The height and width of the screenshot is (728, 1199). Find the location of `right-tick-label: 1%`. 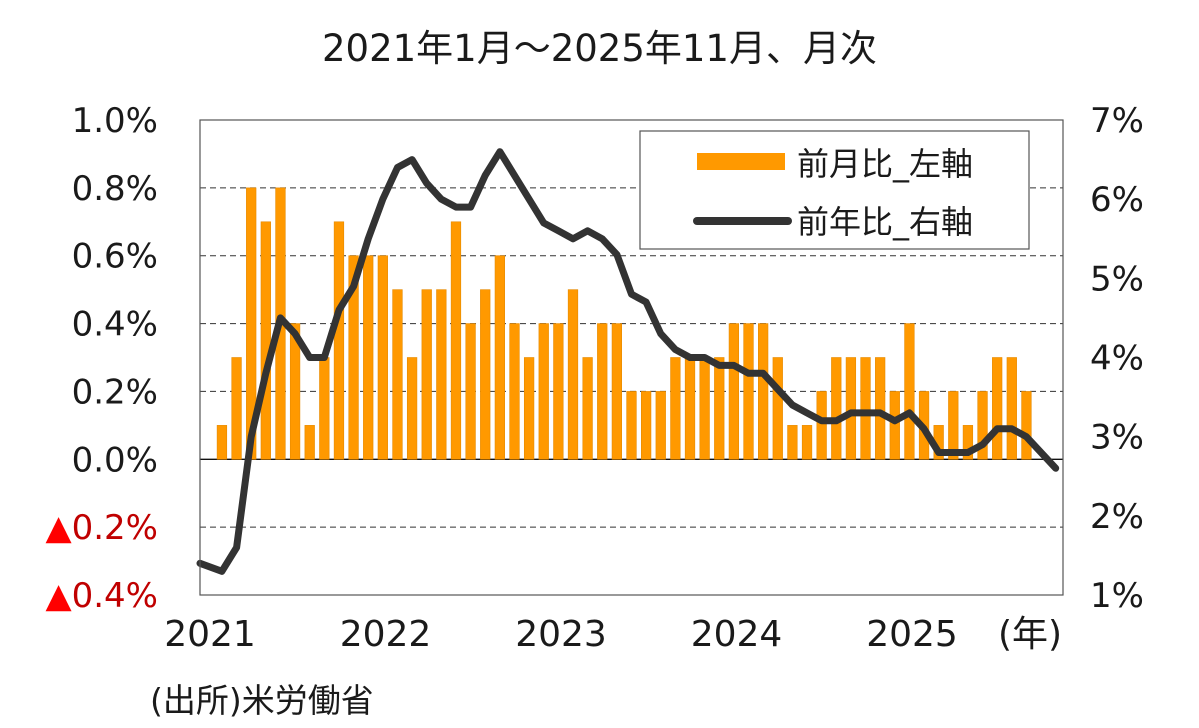

right-tick-label: 1% is located at coordinates (1117, 596).